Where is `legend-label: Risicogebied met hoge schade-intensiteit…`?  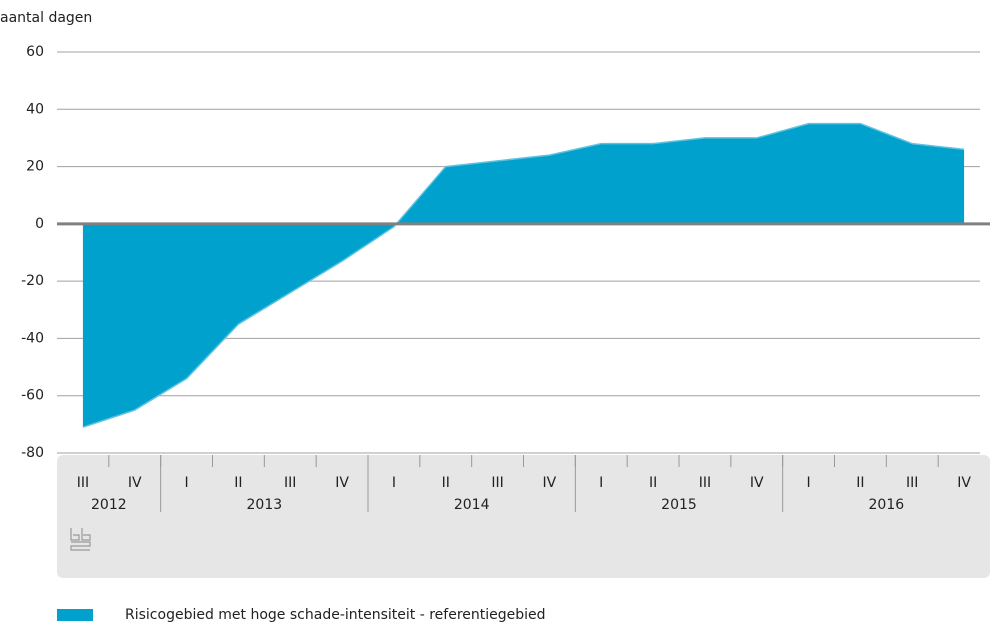 legend-label: Risicogebied met hoge schade-intensiteit… is located at coordinates (335, 615).